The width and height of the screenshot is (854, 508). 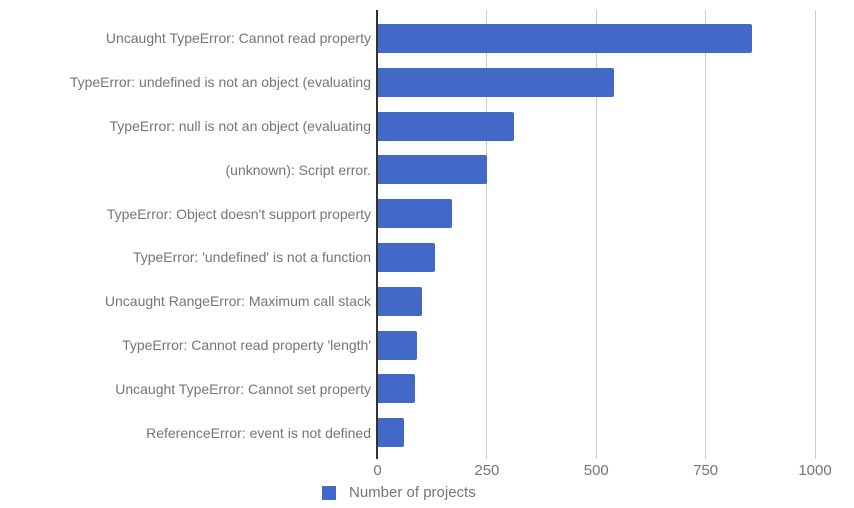 I want to click on x-tick-label: 250, so click(x=487, y=470).